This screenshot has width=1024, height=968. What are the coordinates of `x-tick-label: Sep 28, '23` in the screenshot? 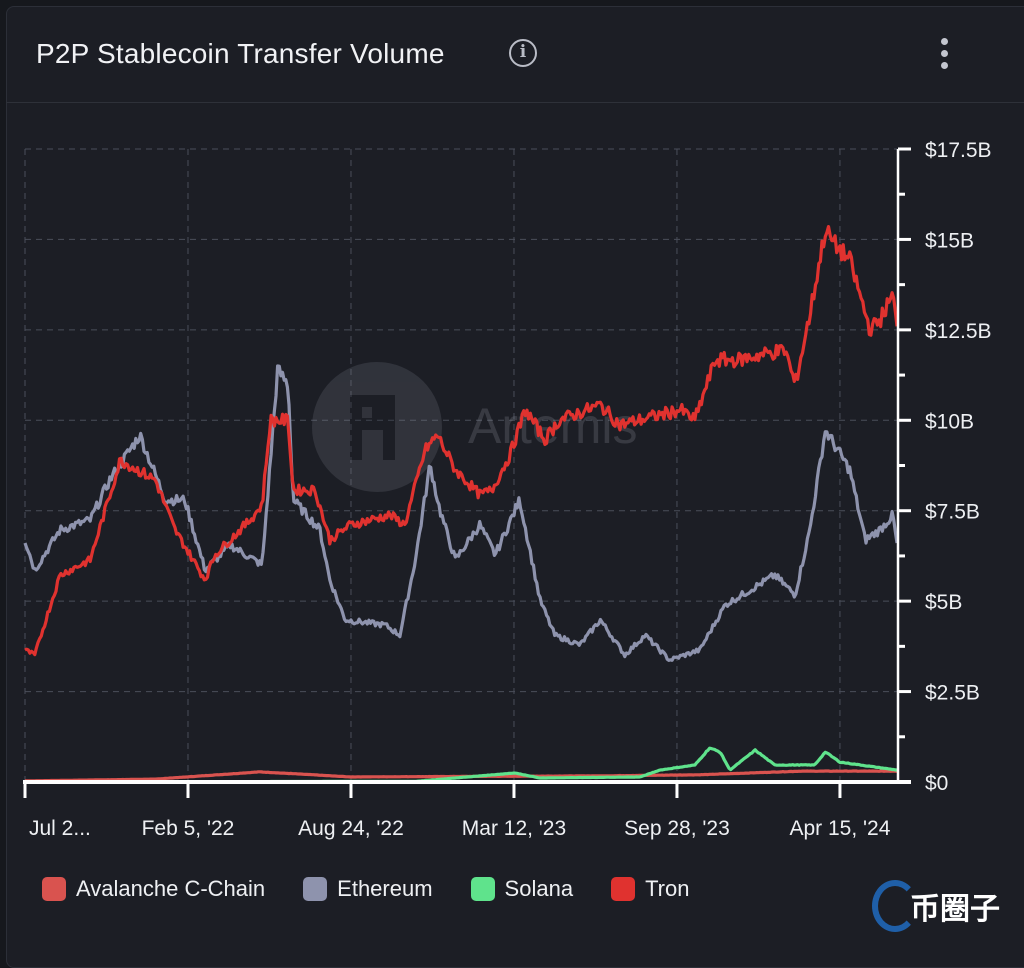 It's located at (677, 828).